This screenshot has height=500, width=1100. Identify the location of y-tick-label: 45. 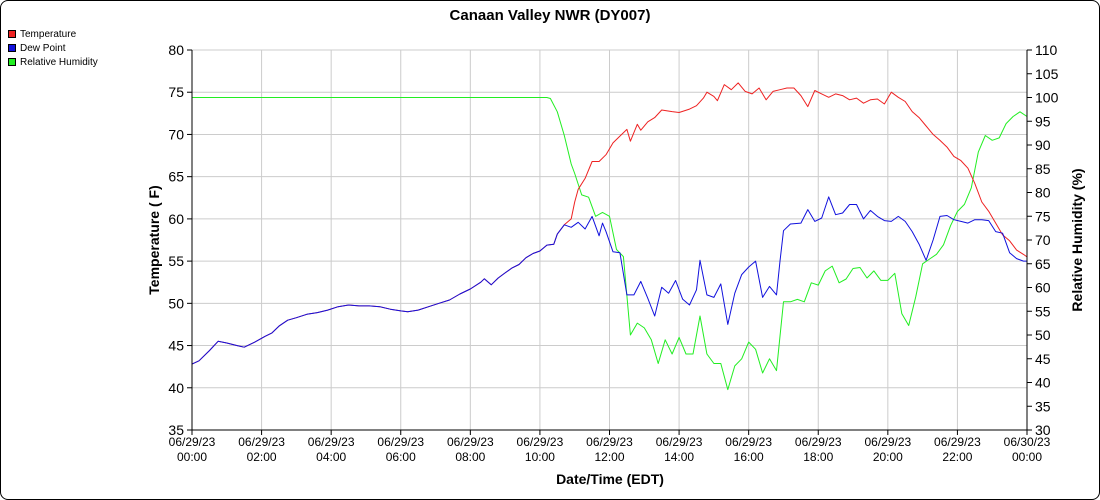
(176, 346).